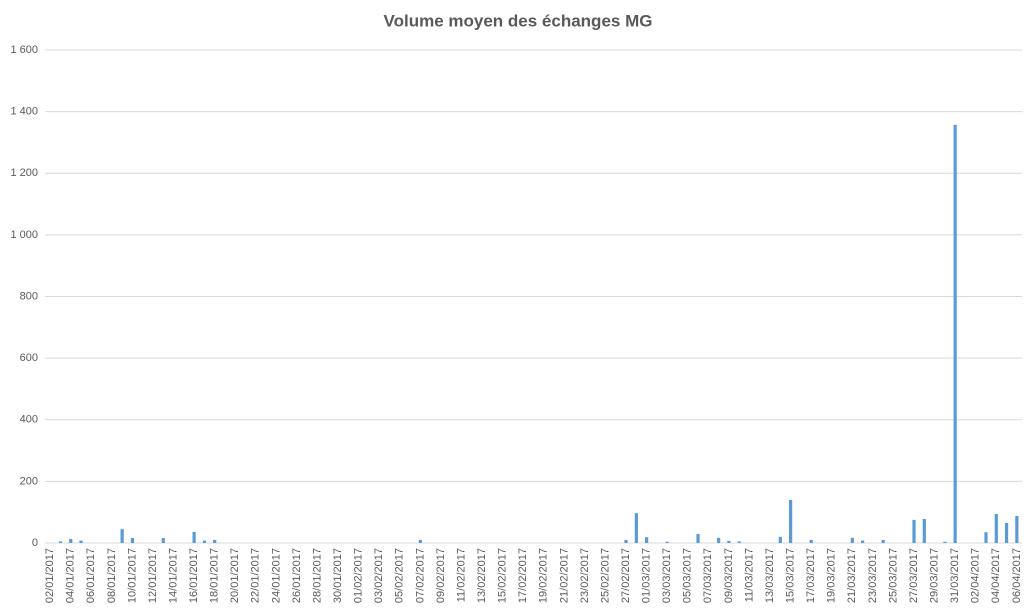 Image resolution: width=1032 pixels, height=615 pixels. What do you see at coordinates (420, 575) in the screenshot?
I see `x-tick-label: 07/02/2017` at bounding box center [420, 575].